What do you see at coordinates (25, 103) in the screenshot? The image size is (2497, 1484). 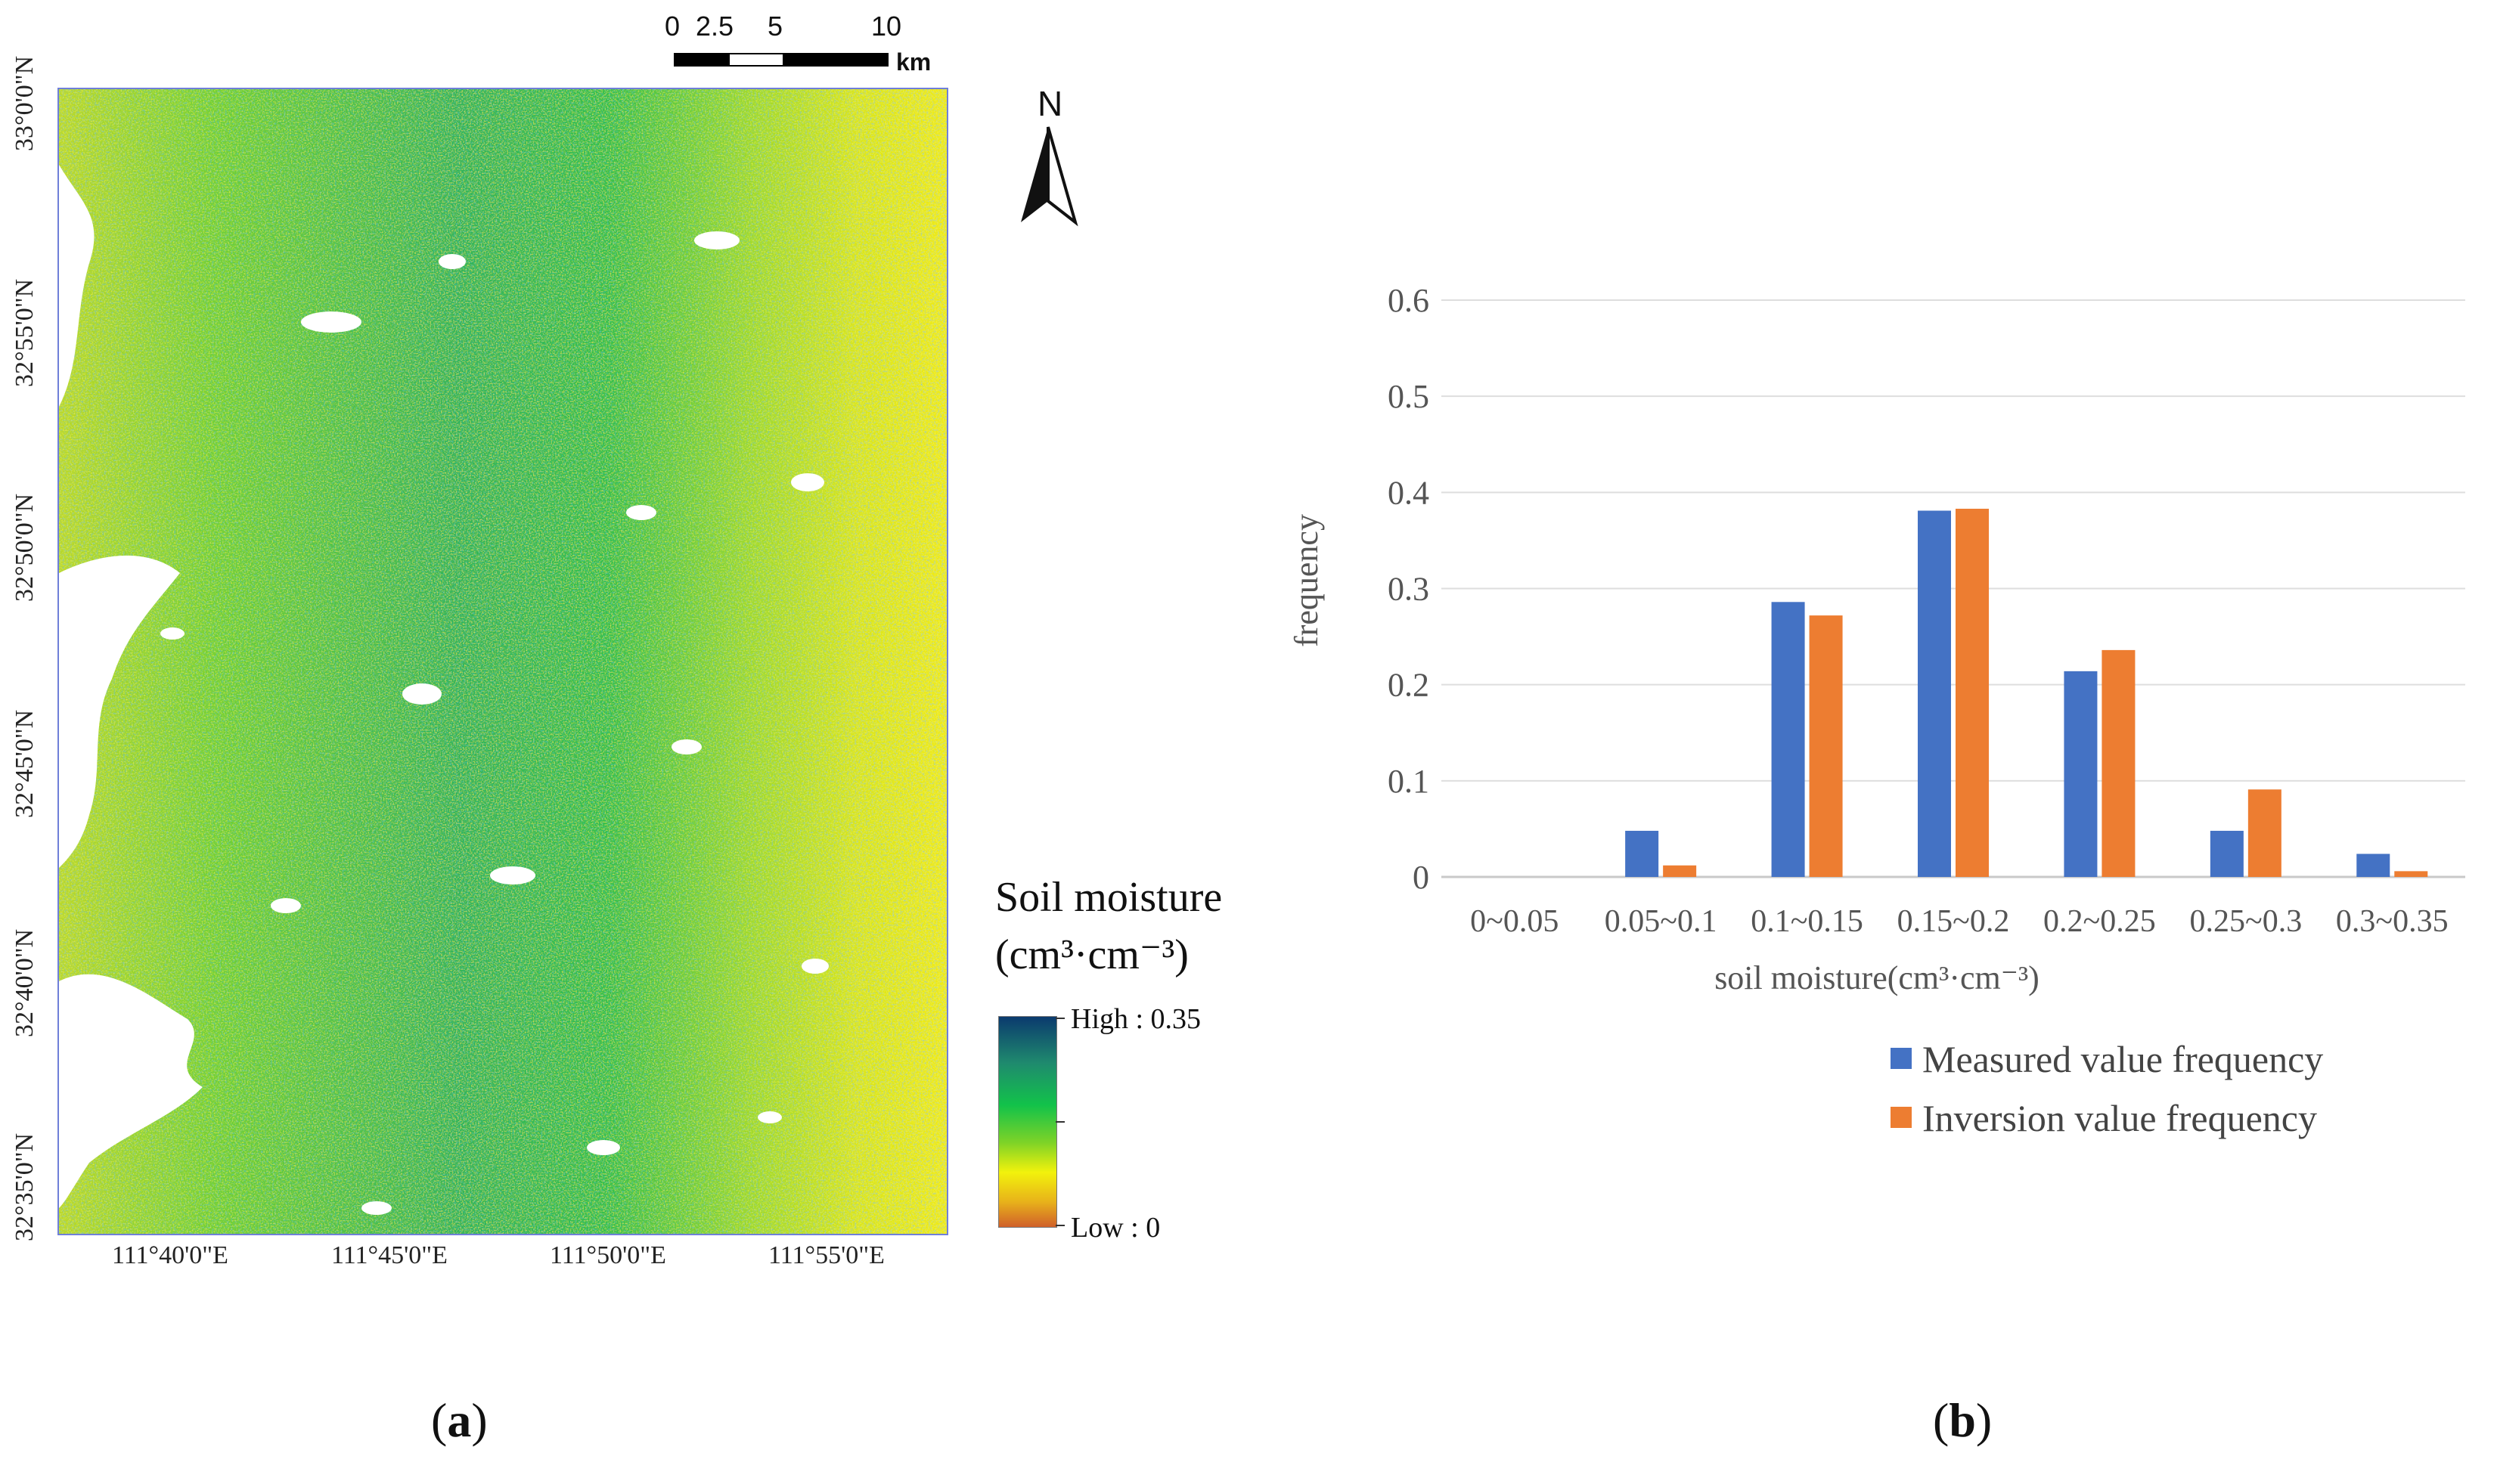 I see `lat-label-33-00: 33°0'0"N` at bounding box center [25, 103].